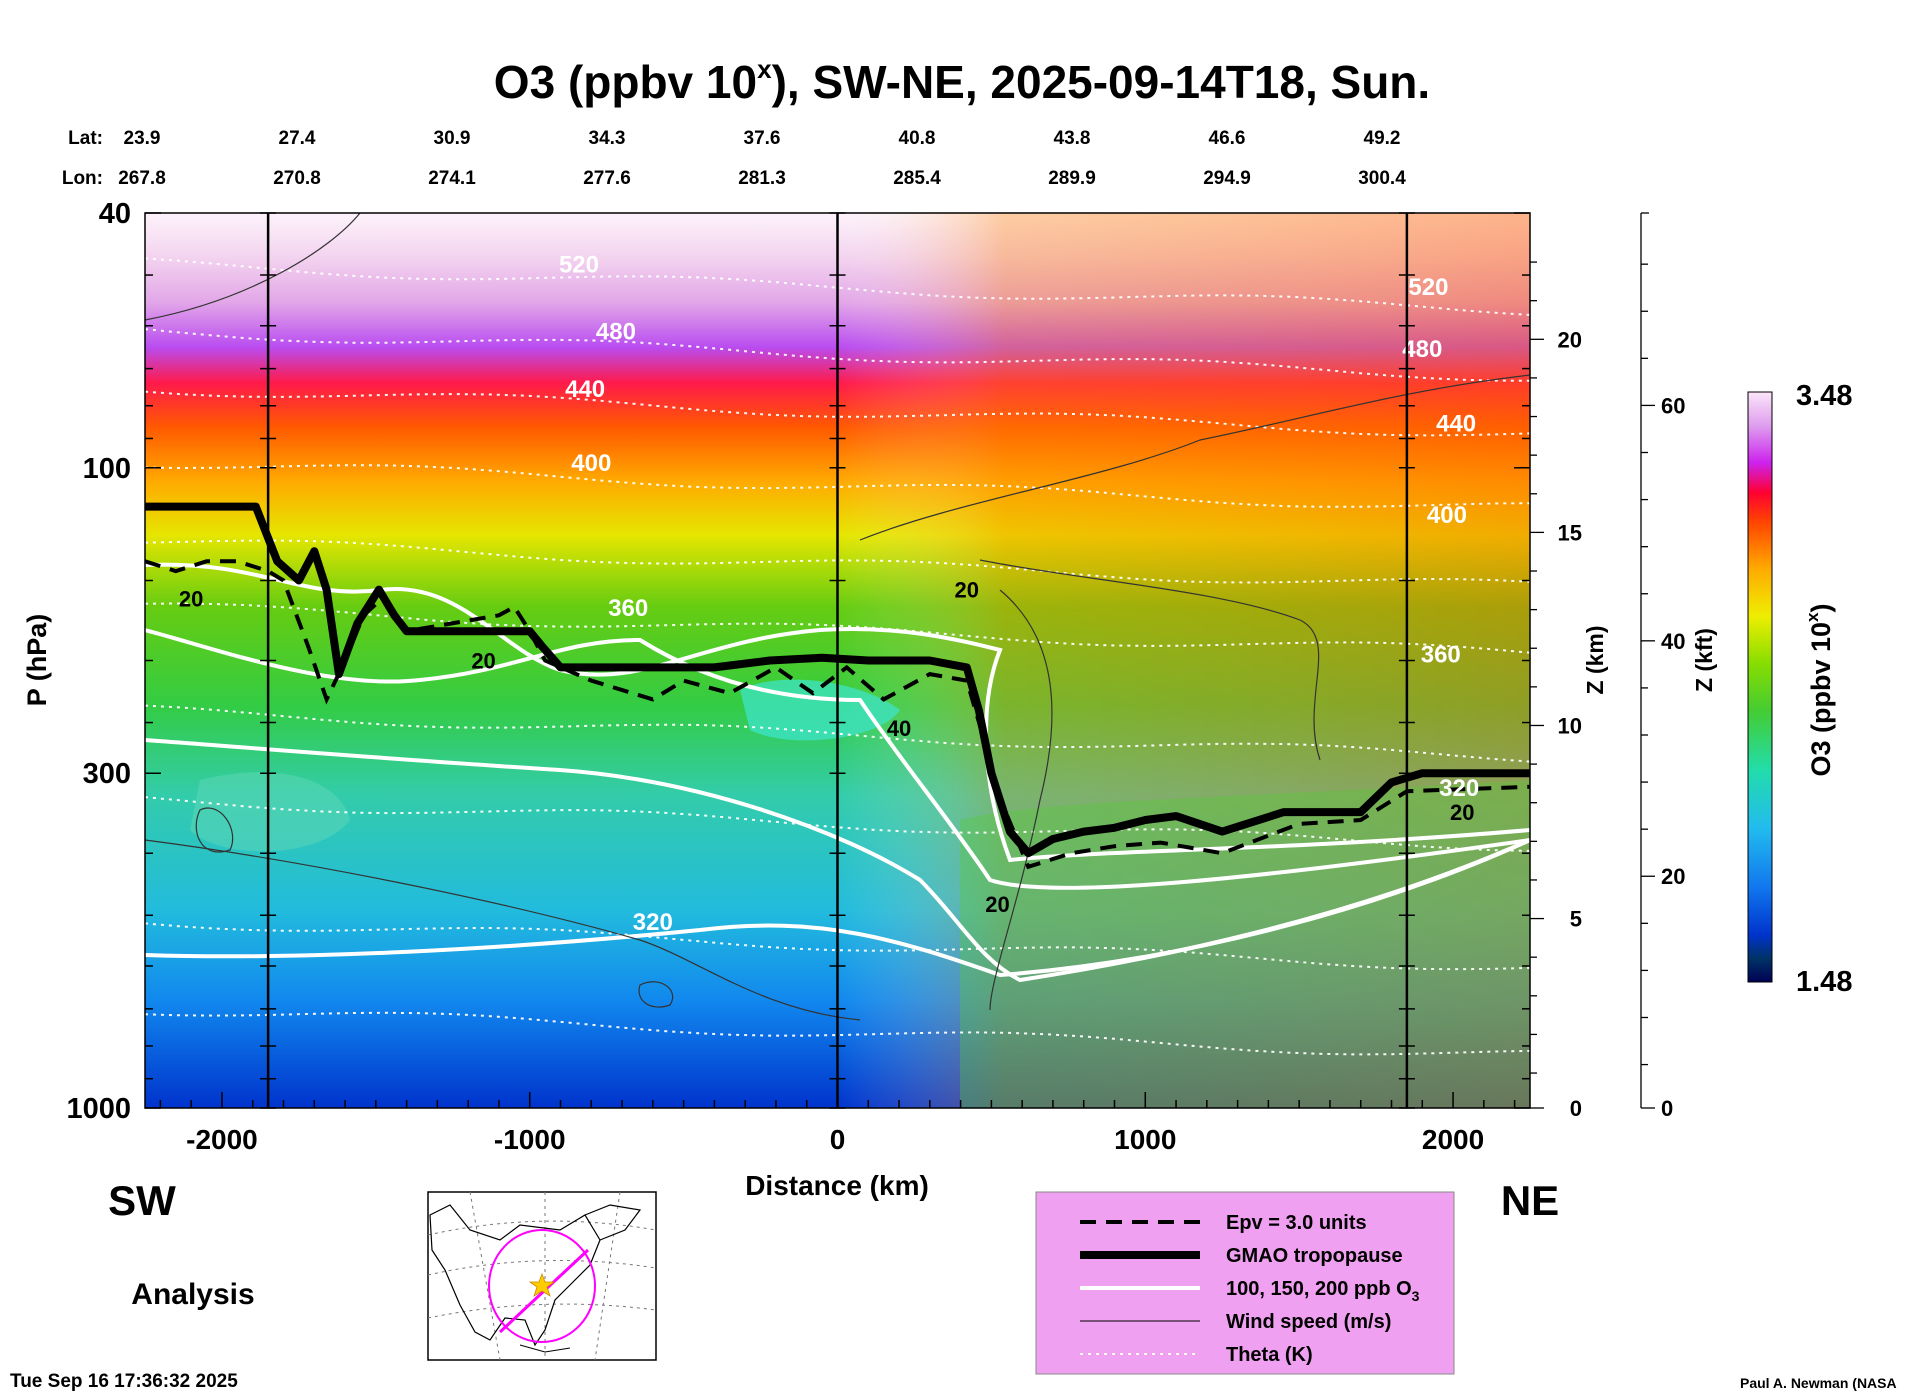 This screenshot has width=1926, height=1394. What do you see at coordinates (1576, 919) in the screenshot?
I see `z-km-tick-label: 5` at bounding box center [1576, 919].